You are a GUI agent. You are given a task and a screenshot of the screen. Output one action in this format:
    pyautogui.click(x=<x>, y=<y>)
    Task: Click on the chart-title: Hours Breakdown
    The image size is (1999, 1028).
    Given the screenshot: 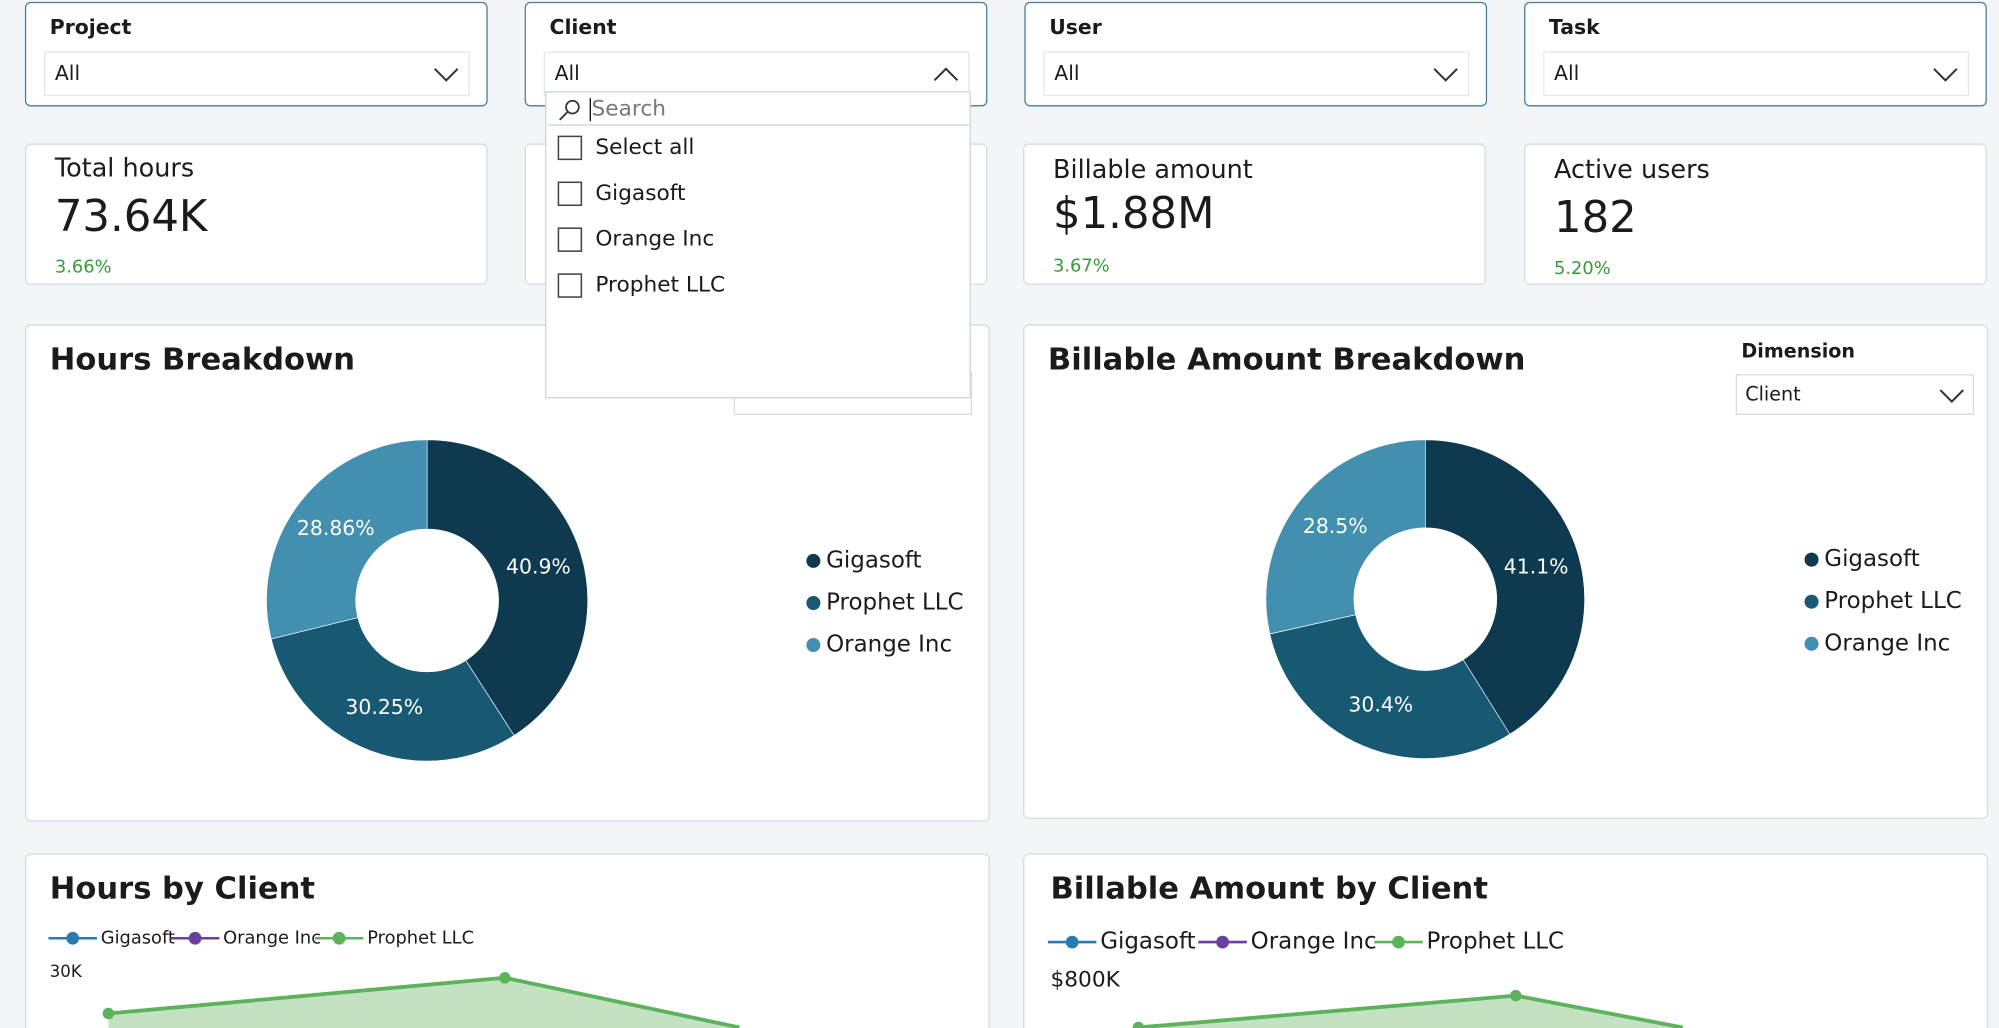 What is the action you would take?
    pyautogui.click(x=202, y=359)
    